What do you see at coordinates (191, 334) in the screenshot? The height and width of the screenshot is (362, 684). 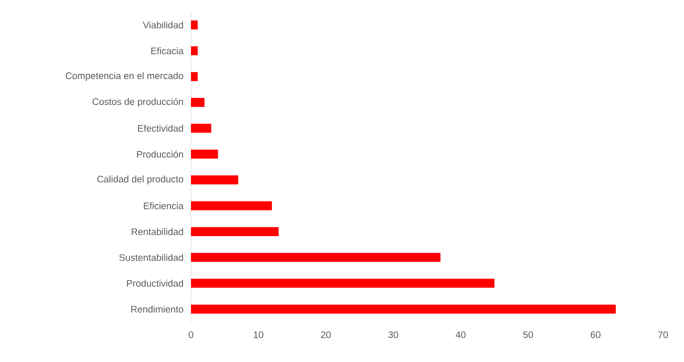 I see `x-tick-label: 0` at bounding box center [191, 334].